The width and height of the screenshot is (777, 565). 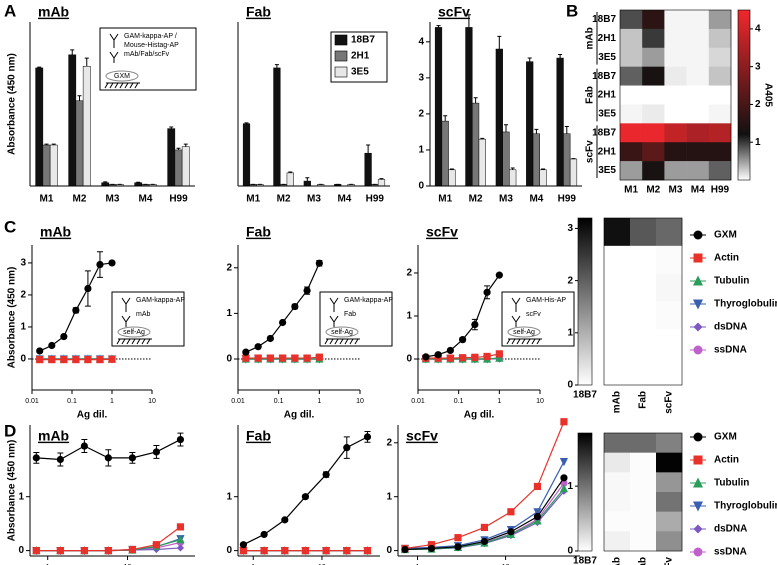 What do you see at coordinates (454, 12) in the screenshot?
I see `chart-title: scFv` at bounding box center [454, 12].